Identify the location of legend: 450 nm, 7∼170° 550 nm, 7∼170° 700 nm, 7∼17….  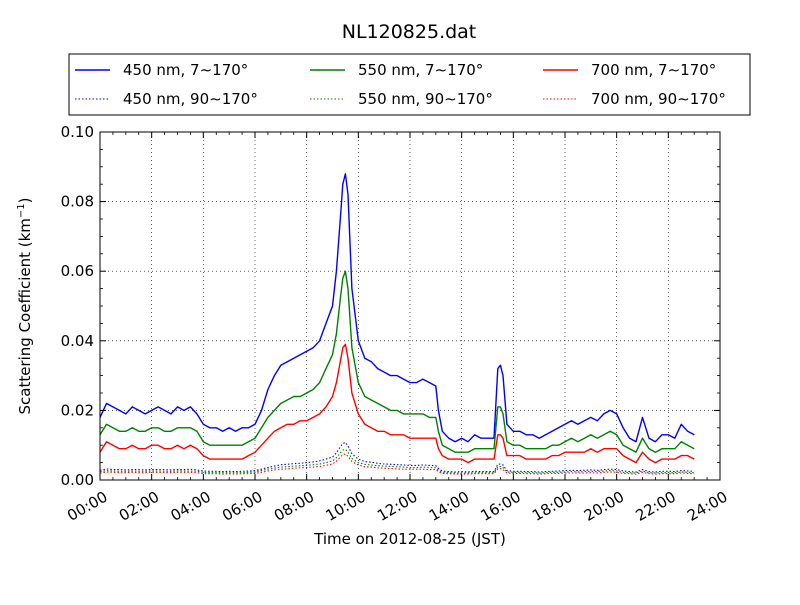
(409, 84).